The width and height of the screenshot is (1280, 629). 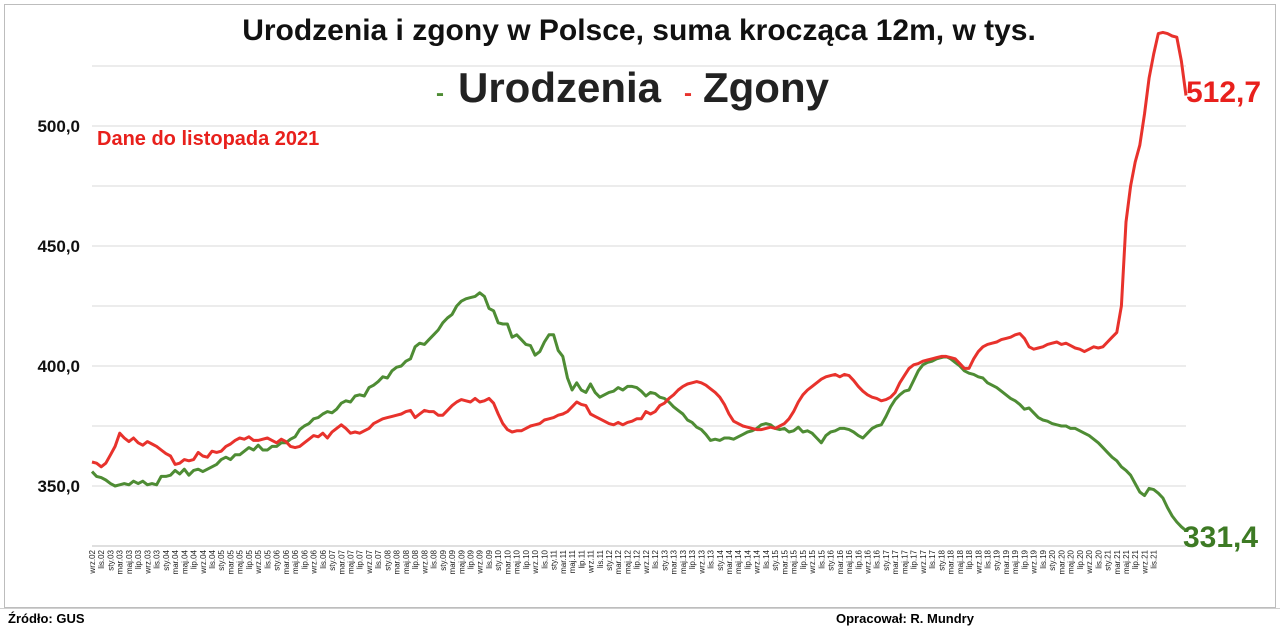 I want to click on x-tick-label: mar.10, so click(x=507, y=561).